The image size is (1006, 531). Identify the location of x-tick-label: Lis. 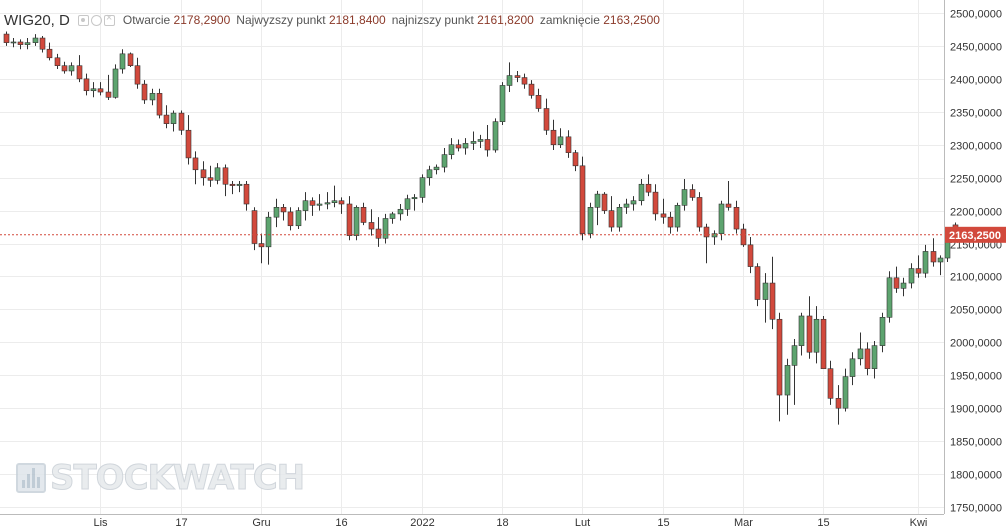
(100, 523).